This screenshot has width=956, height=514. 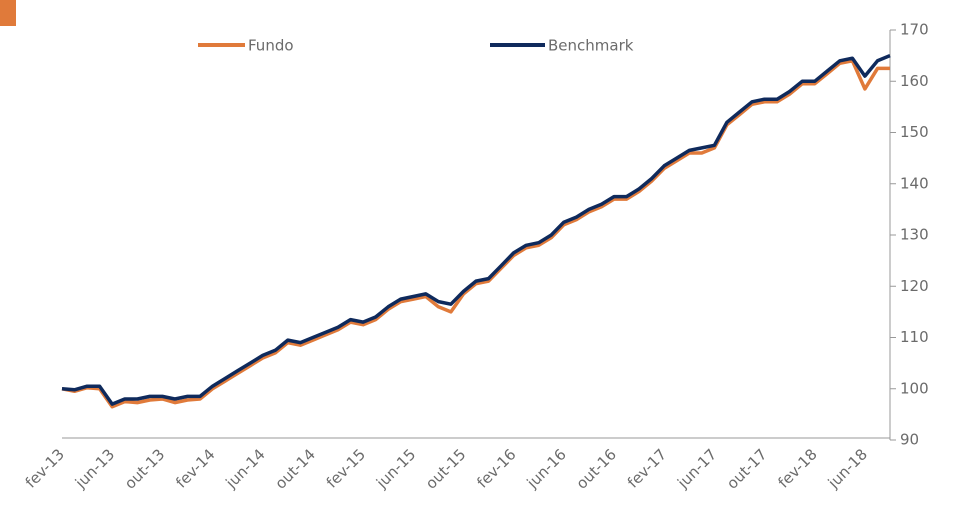 What do you see at coordinates (294, 468) in the screenshot?
I see `x-tick-label: out-14` at bounding box center [294, 468].